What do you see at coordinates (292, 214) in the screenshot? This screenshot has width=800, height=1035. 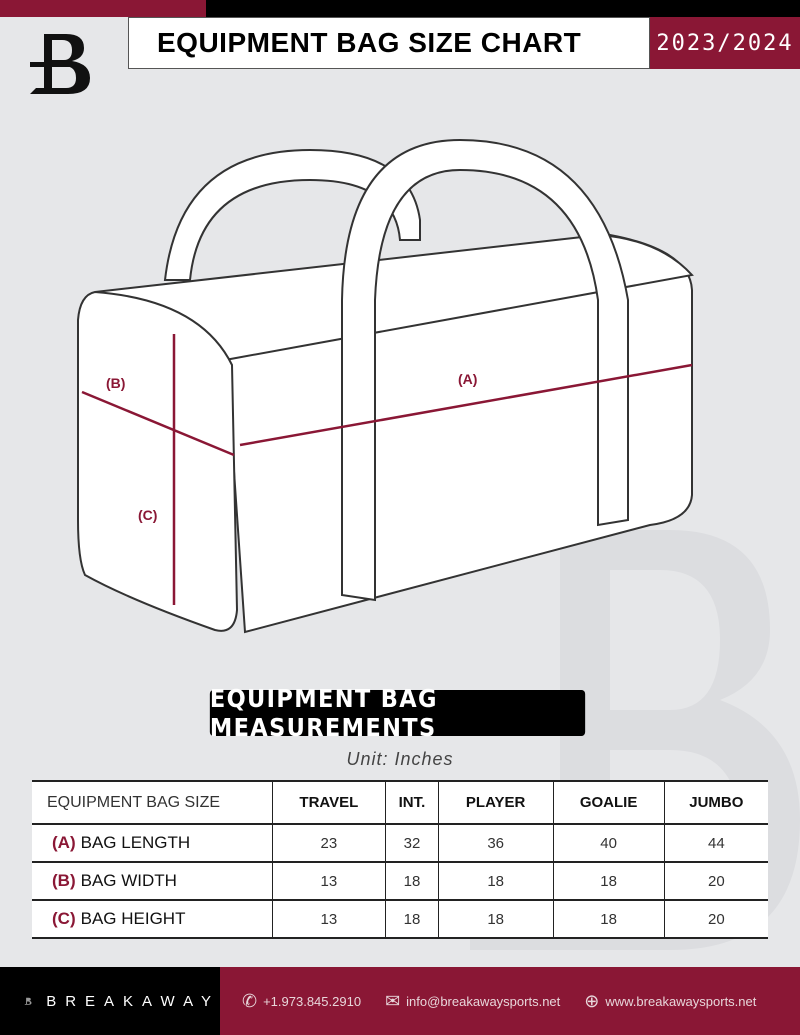 I see `back-handle` at bounding box center [292, 214].